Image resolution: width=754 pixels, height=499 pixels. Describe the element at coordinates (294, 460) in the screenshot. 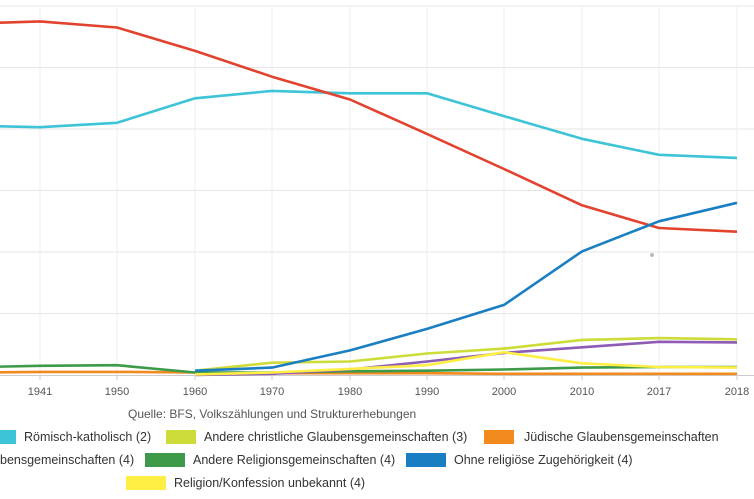

I see `legend-label: Andere Religionsgemeinschaften (4)` at that location.